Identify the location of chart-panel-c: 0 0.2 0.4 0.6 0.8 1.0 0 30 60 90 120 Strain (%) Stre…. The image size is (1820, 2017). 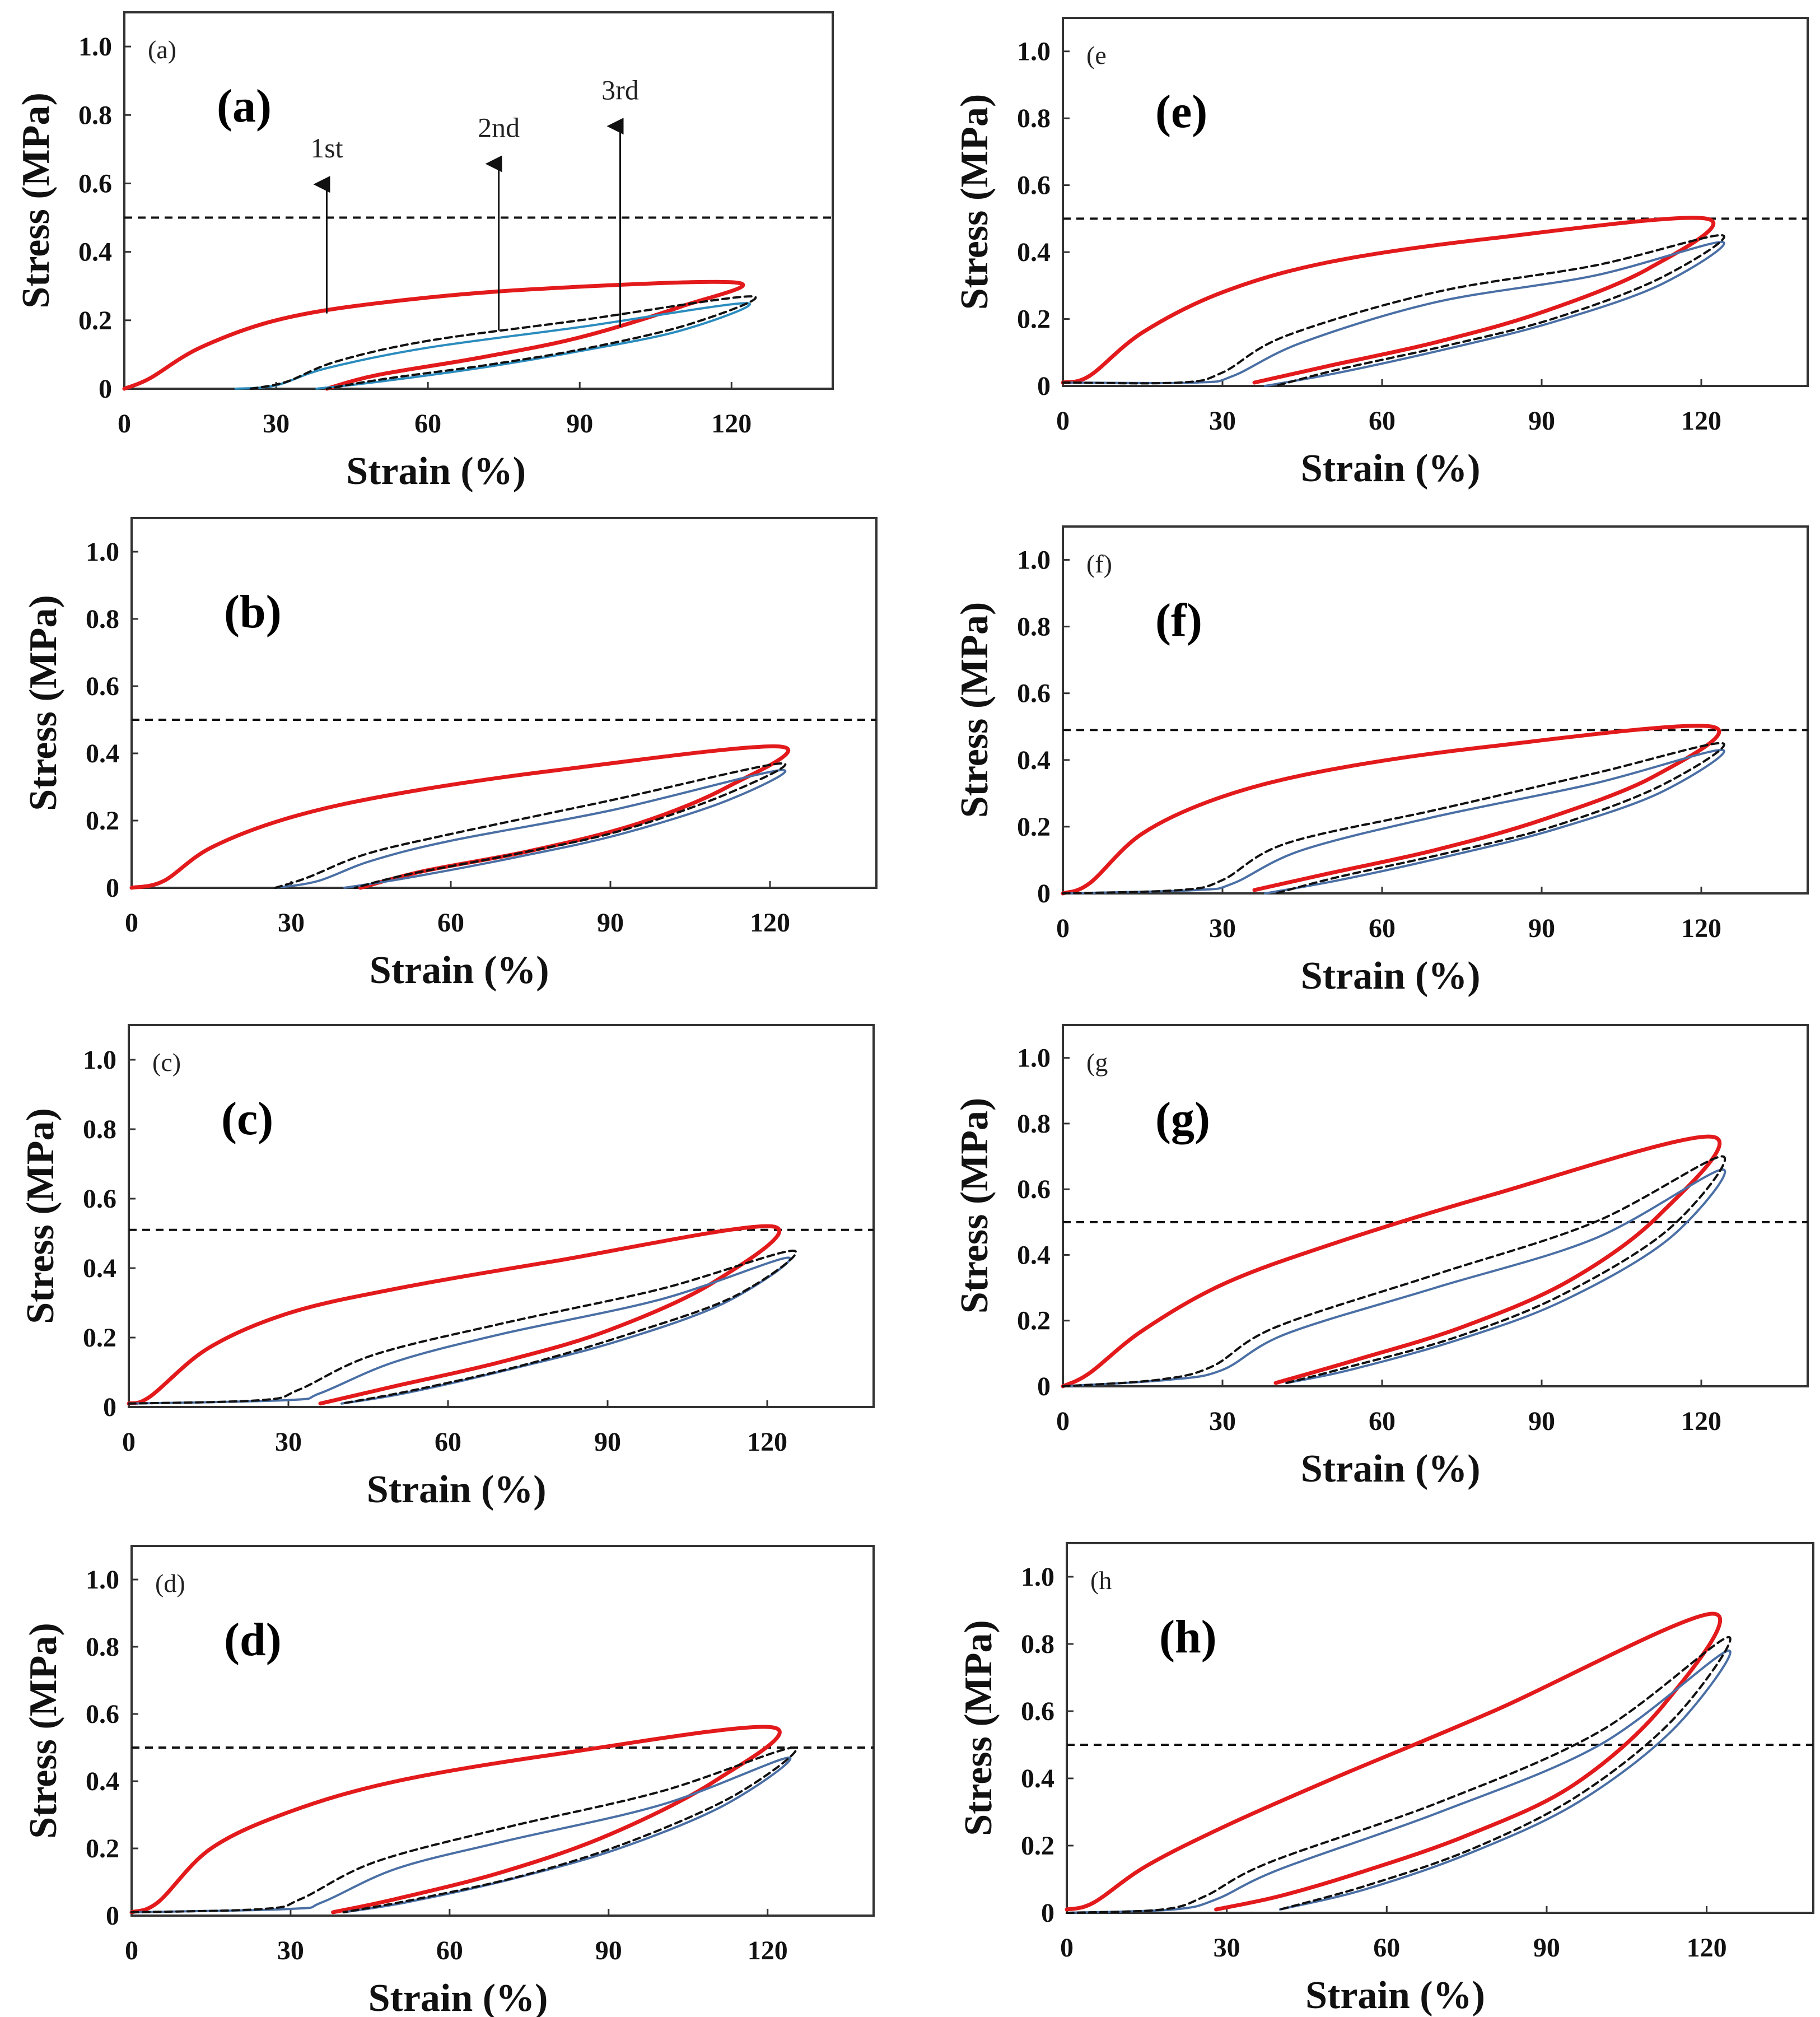
(447, 1267).